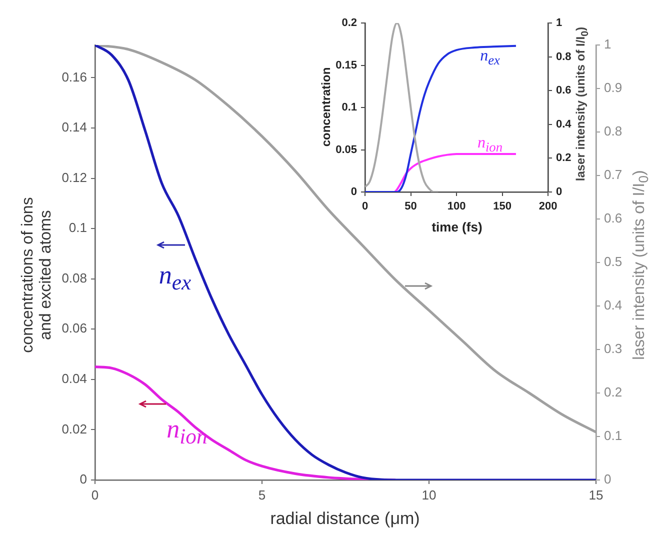 Image resolution: width=657 pixels, height=535 pixels. What do you see at coordinates (613, 436) in the screenshot?
I see `y2-tick-label: 0.1` at bounding box center [613, 436].